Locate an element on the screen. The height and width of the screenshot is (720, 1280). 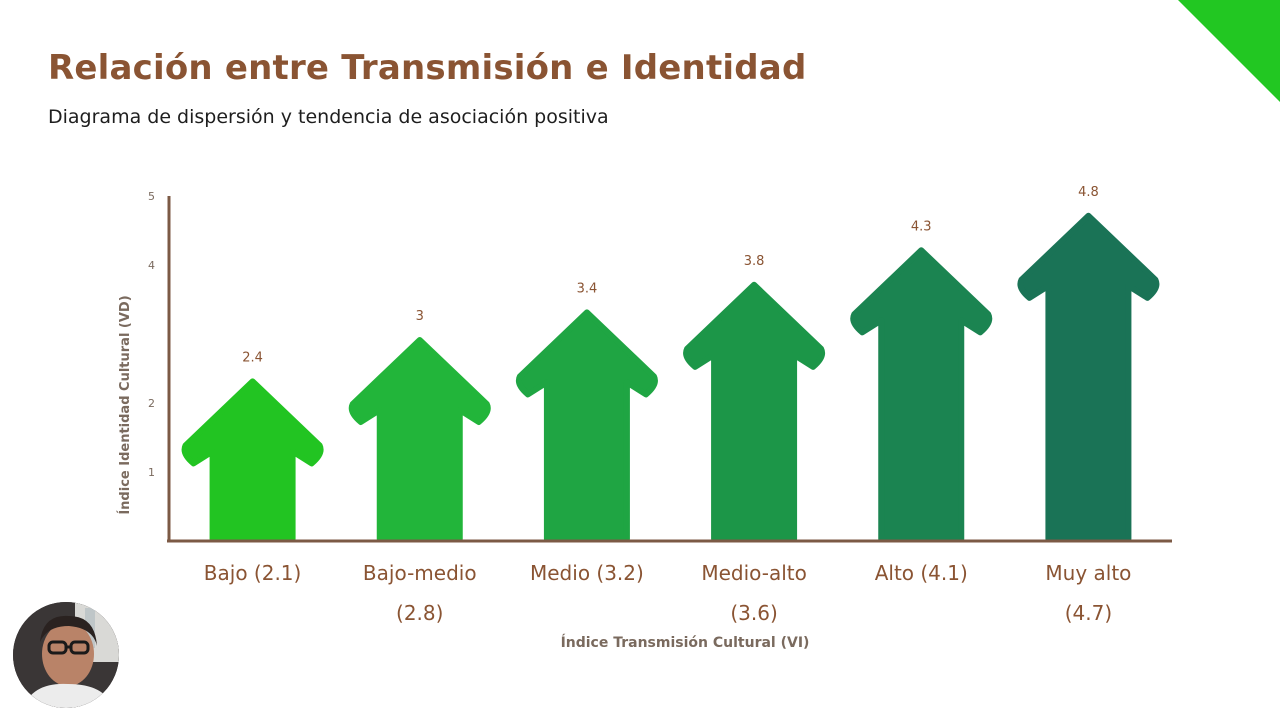
value-label: 2.4 is located at coordinates (252, 357).